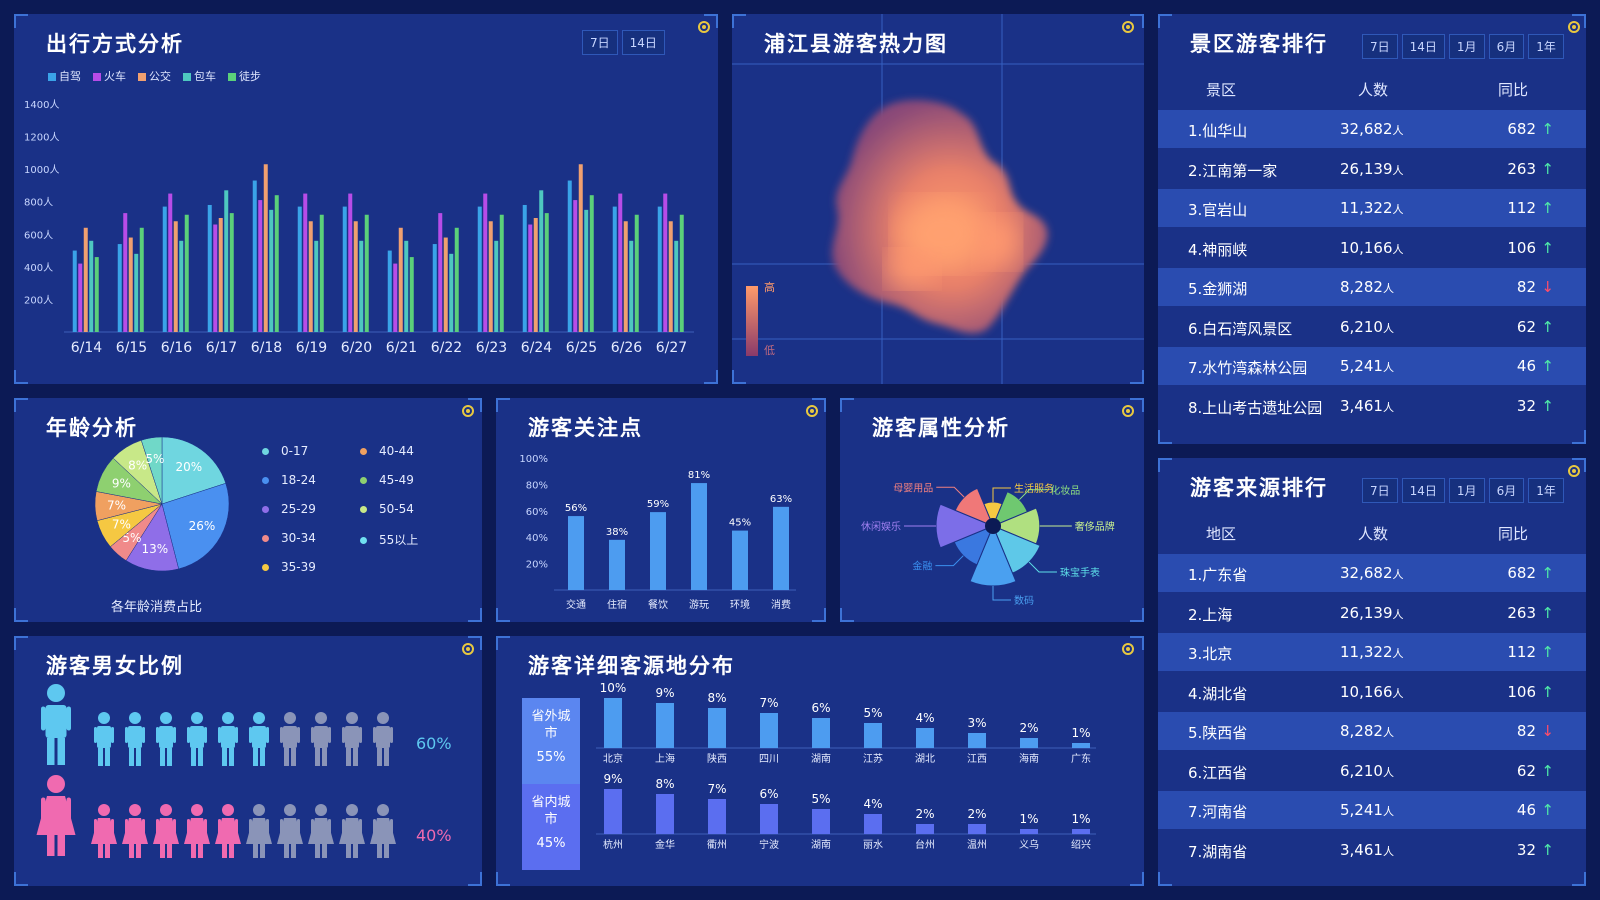  Describe the element at coordinates (1372, 248) in the screenshot. I see `table-row: 4.神丽峡 10,166人 106 ↑` at that location.